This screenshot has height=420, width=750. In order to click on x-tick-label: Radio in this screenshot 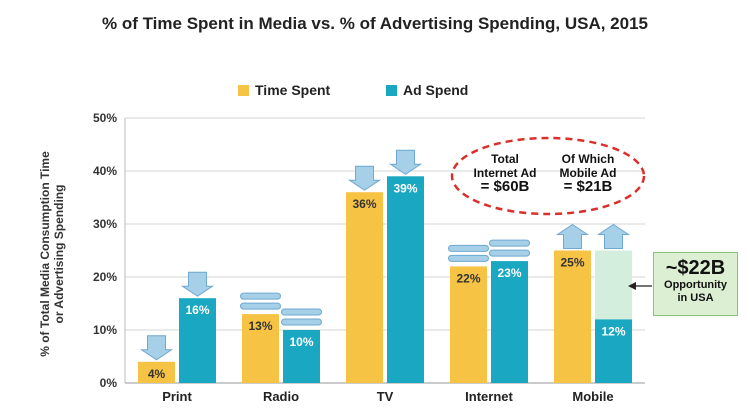, I will do `click(281, 396)`.